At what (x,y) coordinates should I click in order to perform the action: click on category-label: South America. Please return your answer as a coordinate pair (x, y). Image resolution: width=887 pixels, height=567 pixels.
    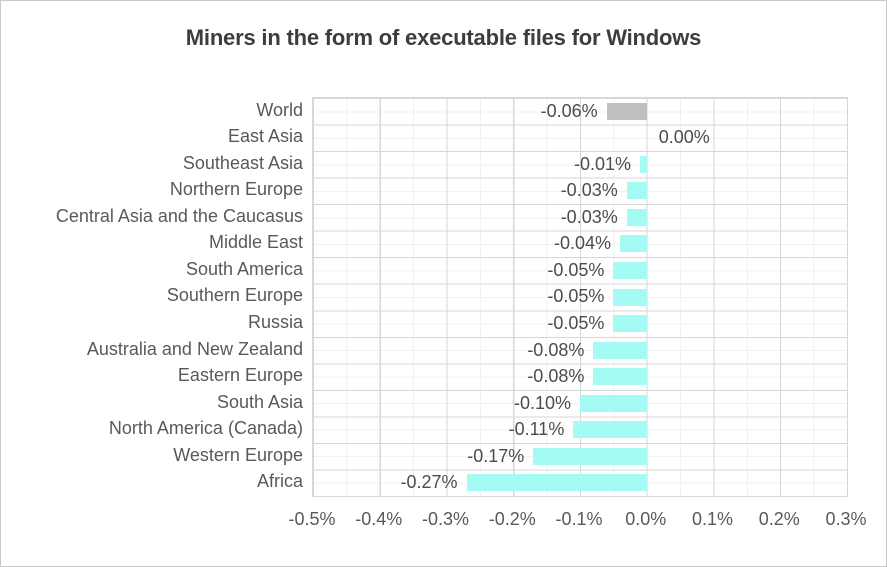
    Looking at the image, I should click on (244, 268).